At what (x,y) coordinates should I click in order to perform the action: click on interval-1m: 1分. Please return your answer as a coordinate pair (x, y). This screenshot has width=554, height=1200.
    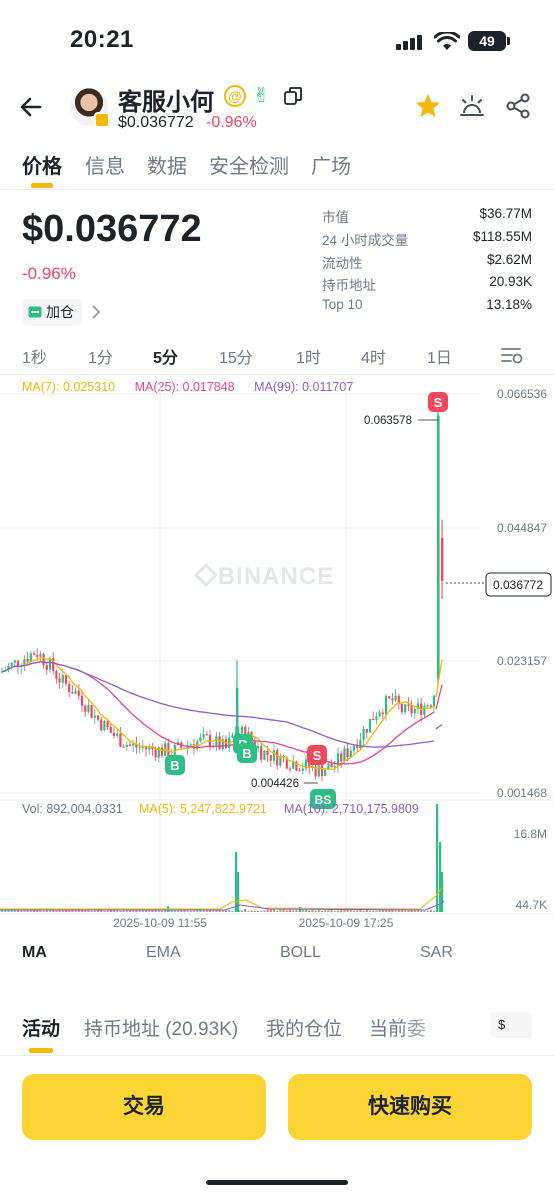
    Looking at the image, I should click on (100, 358).